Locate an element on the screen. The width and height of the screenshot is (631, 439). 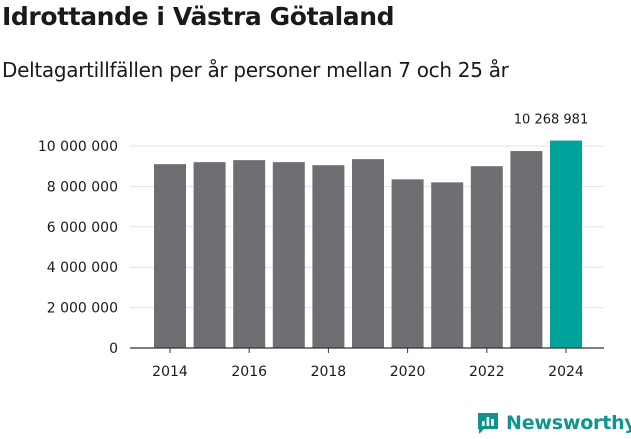
y-tick-label: 8 000 000 is located at coordinates (82, 187).